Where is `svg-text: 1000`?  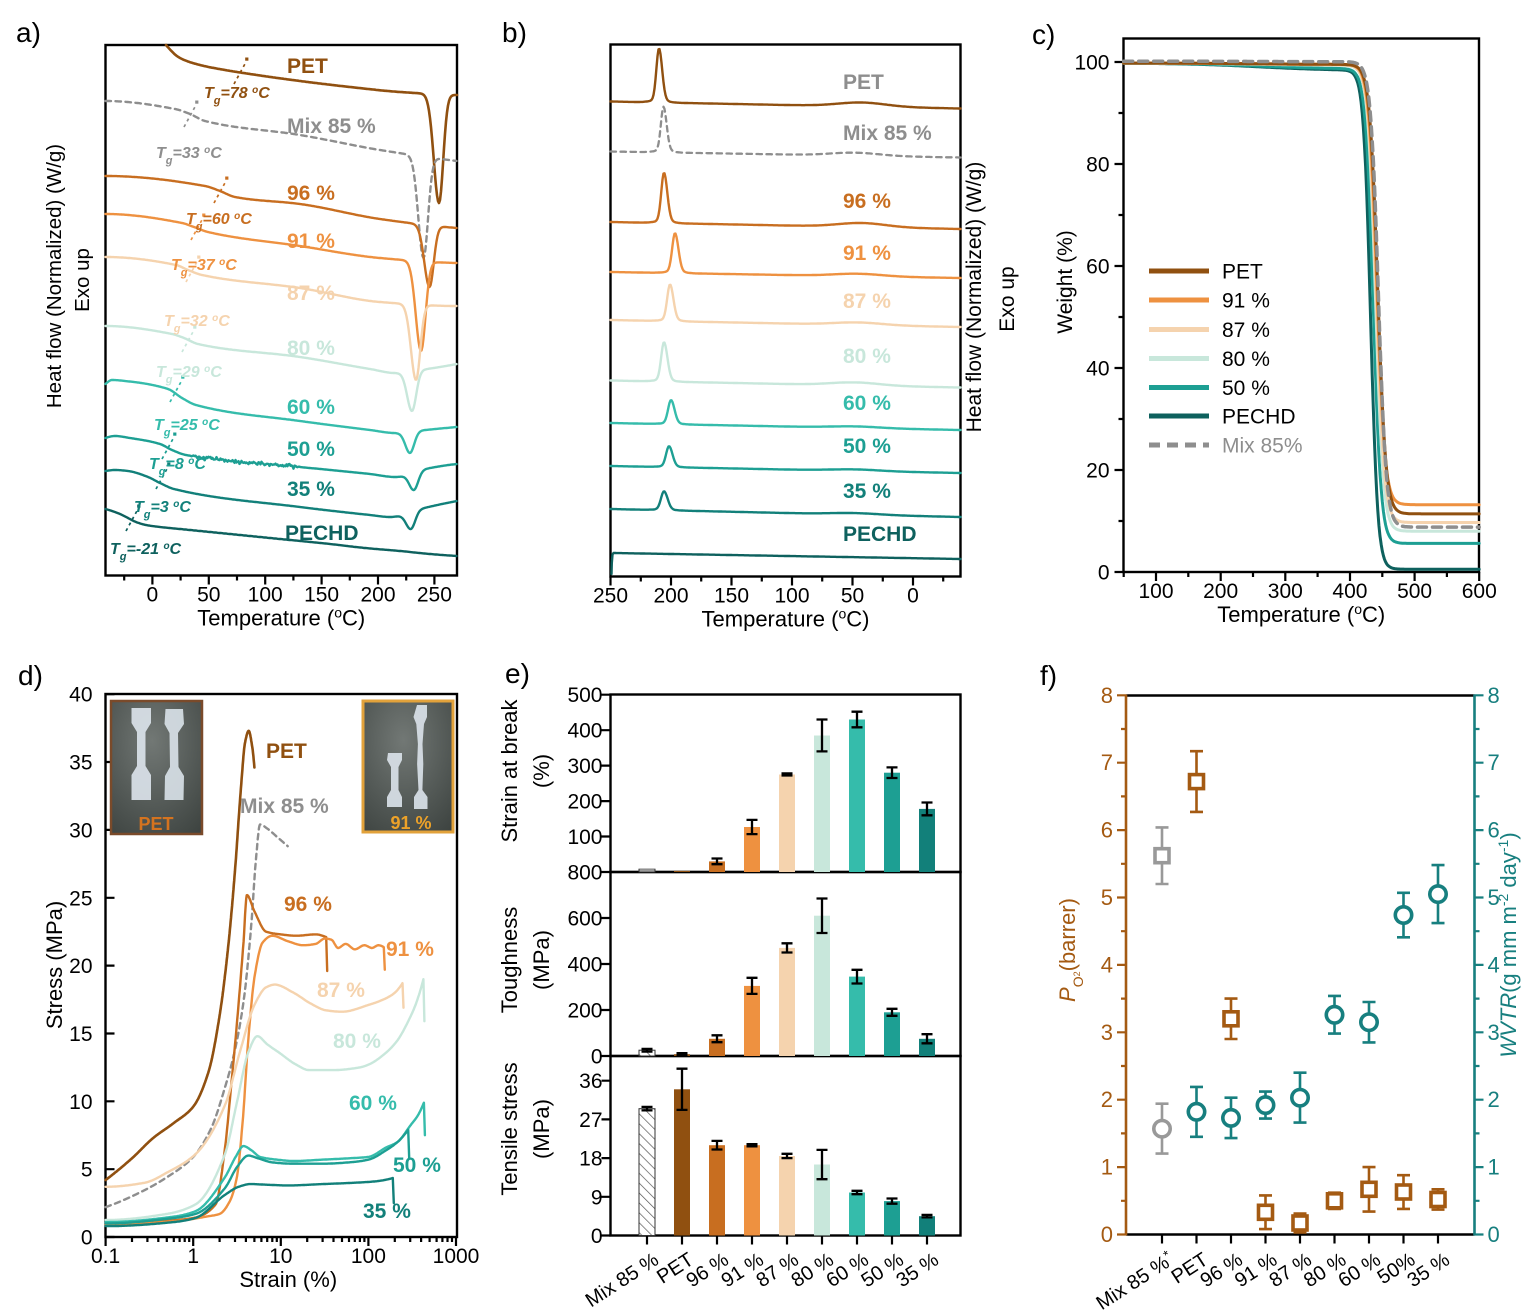 svg-text: 1000 is located at coordinates (456, 1256).